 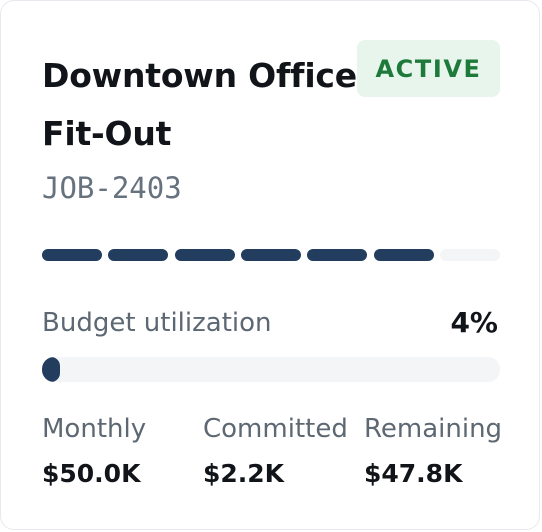 I want to click on stat-label: Committed, so click(x=275, y=429).